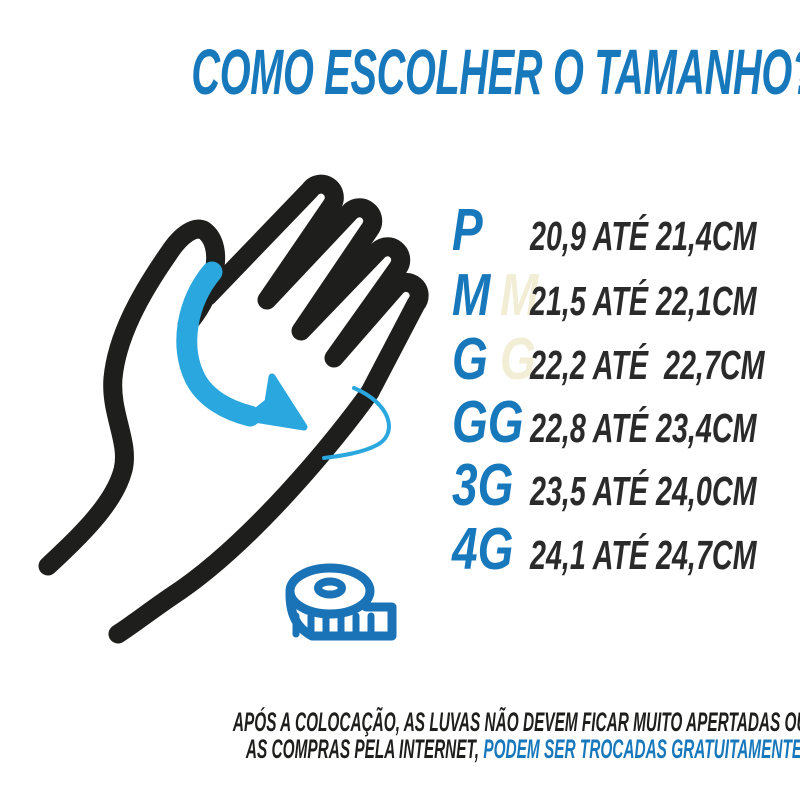 This screenshot has height=800, width=800. Describe the element at coordinates (643, 301) in the screenshot. I see `size-range: 21,5 ATÉ 22,1CM` at that location.